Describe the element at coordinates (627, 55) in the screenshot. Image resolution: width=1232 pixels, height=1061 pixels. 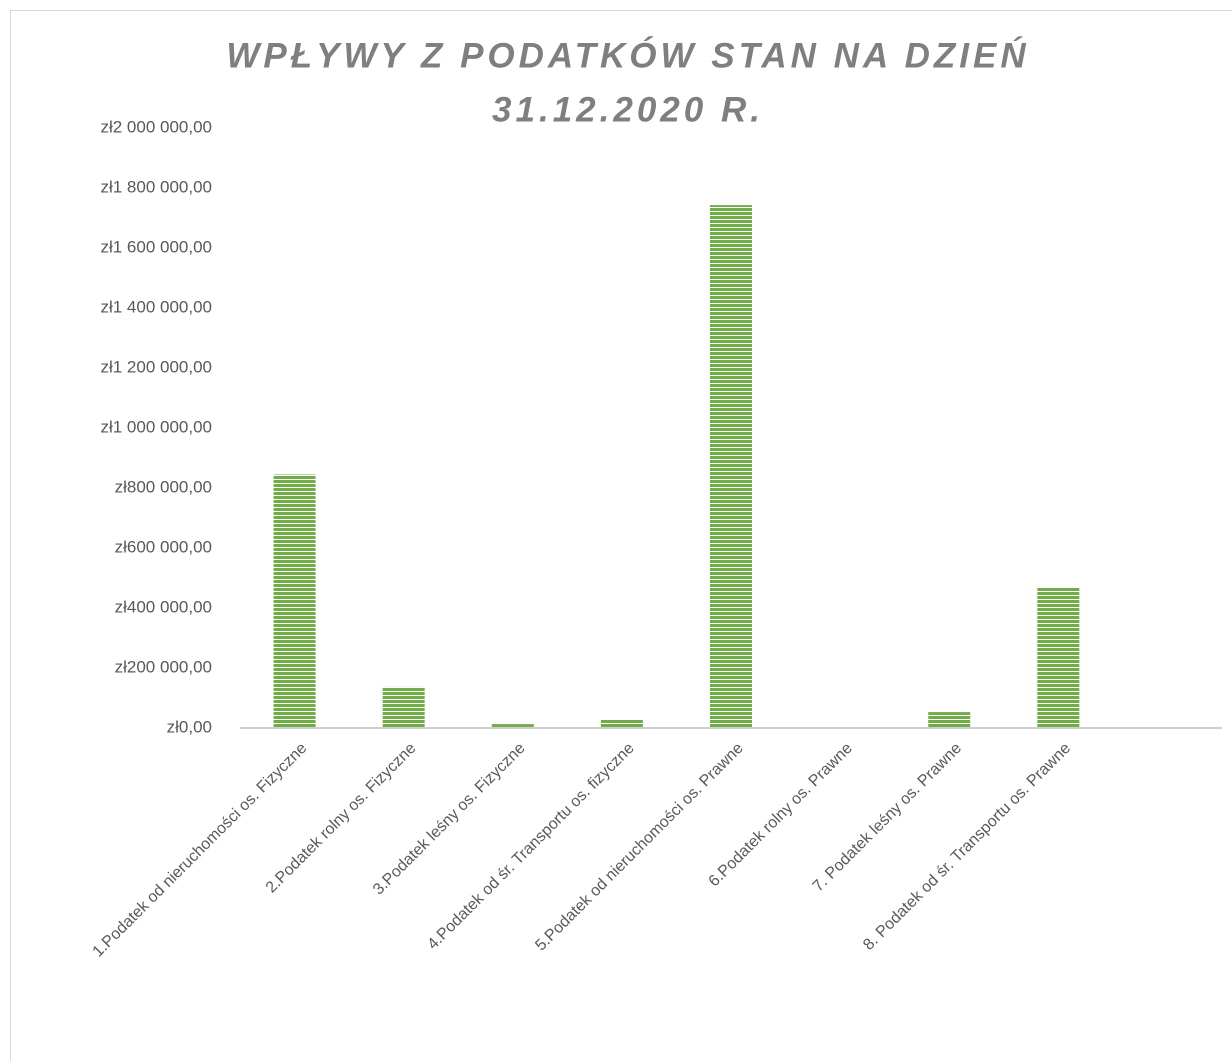
I see `chart-title: WPŁYWY Z PODATKÓW STAN NA DZIEŃ` at that location.